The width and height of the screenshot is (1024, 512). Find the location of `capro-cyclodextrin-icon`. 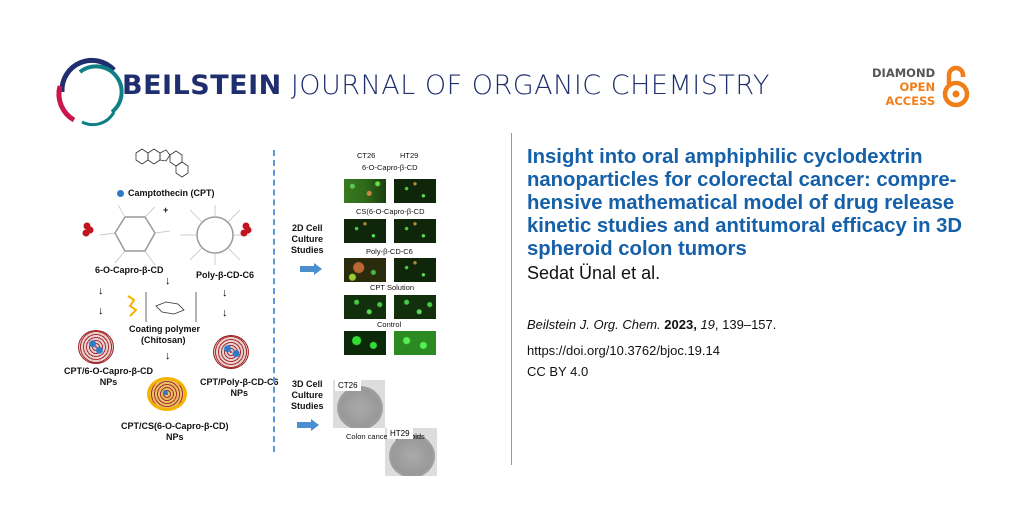

capro-cyclodextrin-icon is located at coordinates (135, 235).